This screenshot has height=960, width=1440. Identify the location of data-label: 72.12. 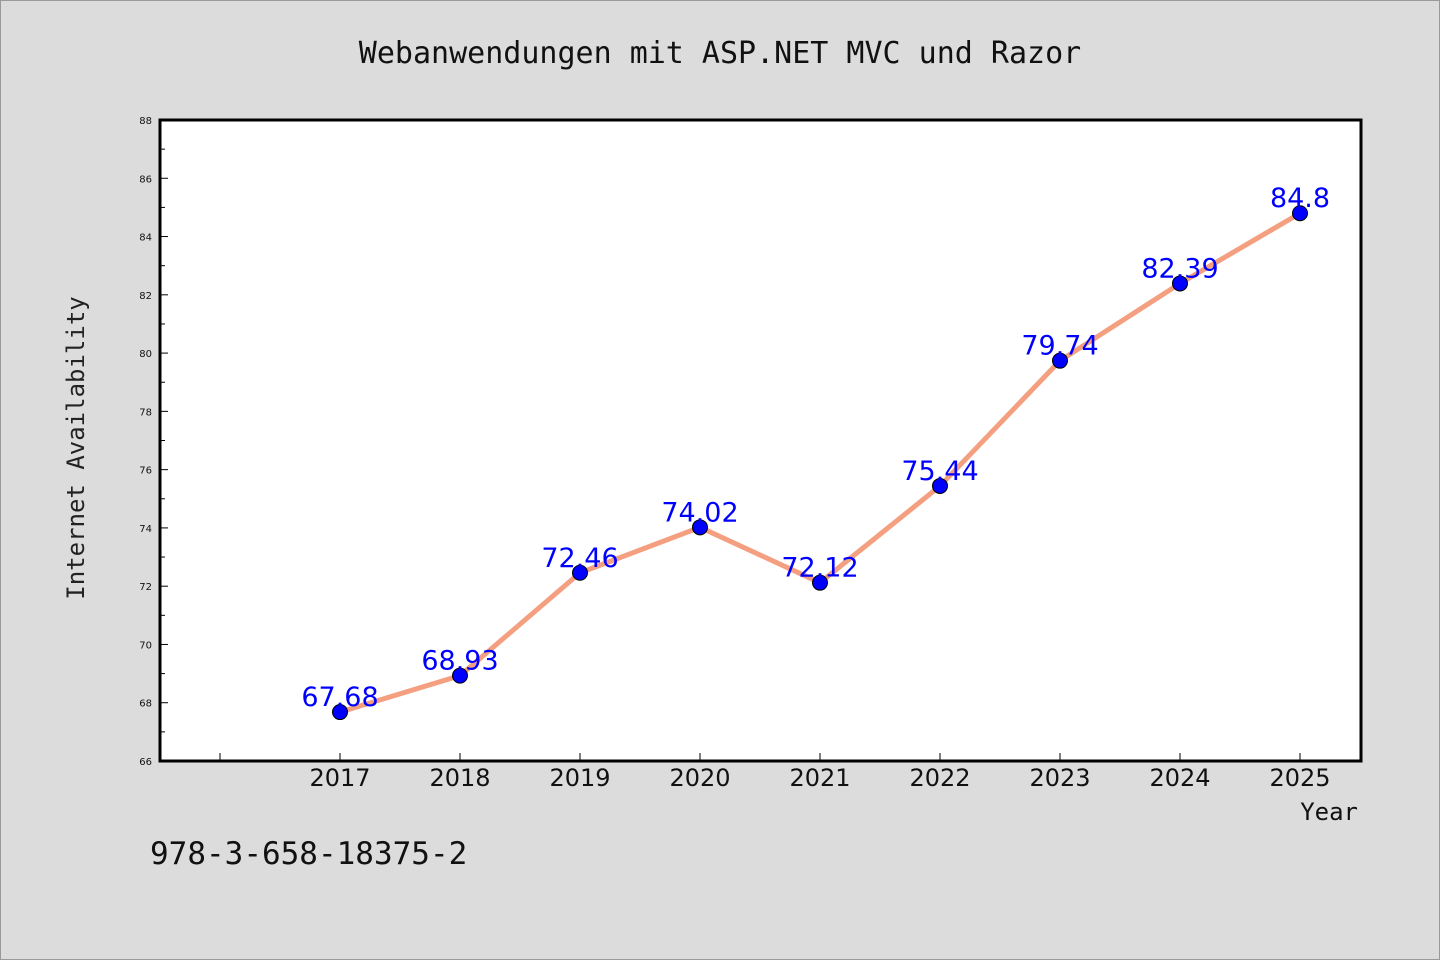
(819, 568).